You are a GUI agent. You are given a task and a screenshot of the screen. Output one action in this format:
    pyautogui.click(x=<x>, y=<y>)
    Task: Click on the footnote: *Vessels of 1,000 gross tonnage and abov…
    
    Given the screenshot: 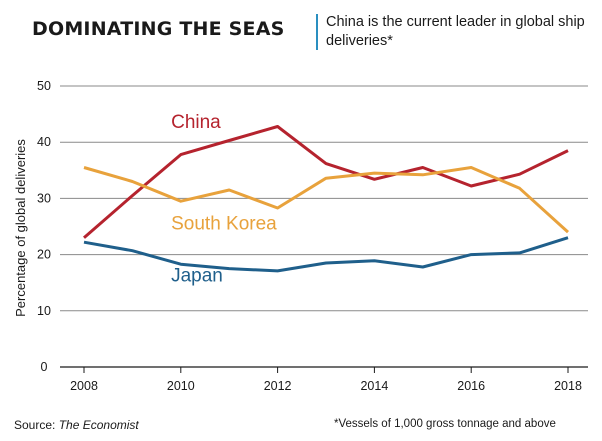 What is the action you would take?
    pyautogui.click(x=445, y=424)
    